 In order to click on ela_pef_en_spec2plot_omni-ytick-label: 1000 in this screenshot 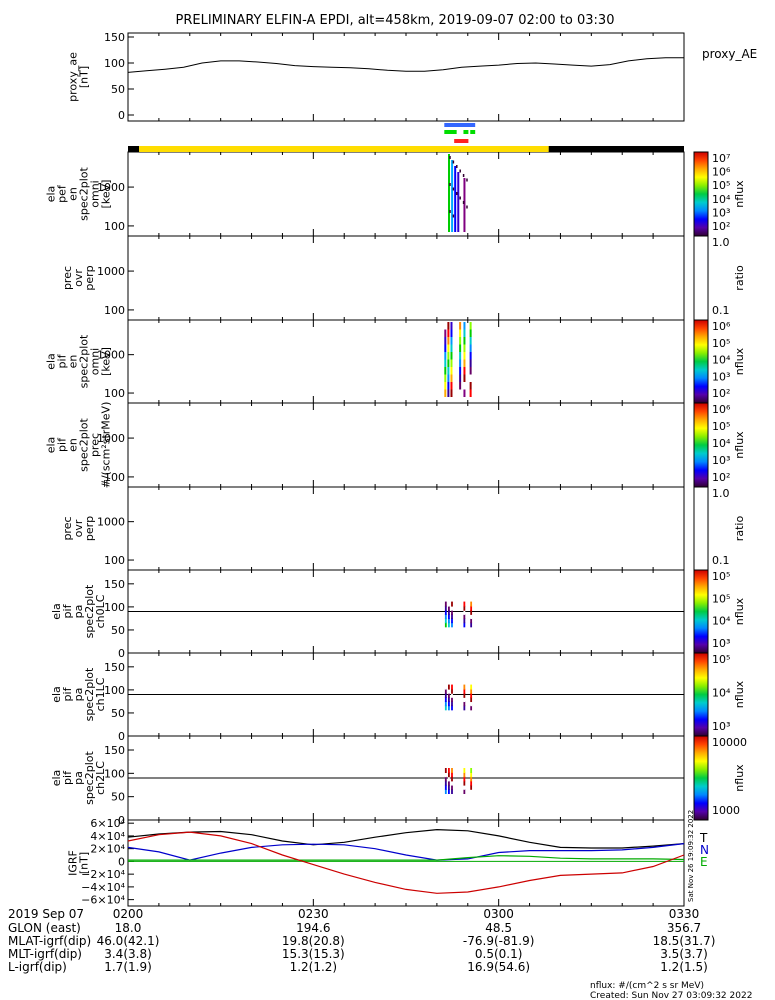, I will do `click(111, 187)`.